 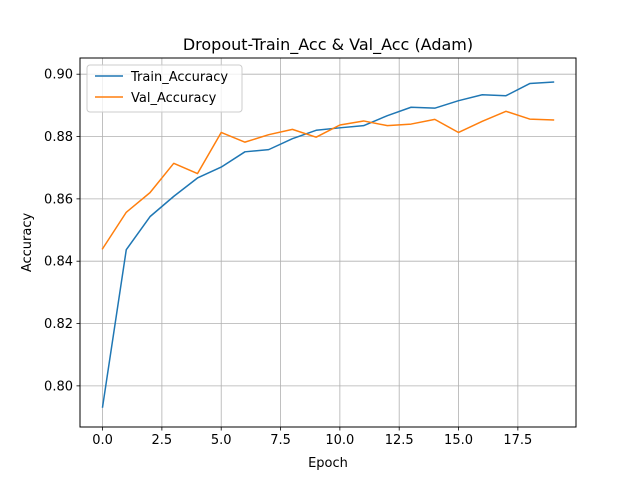 I want to click on legend: Train_Accuracy Val_Accuracy, so click(x=164, y=88).